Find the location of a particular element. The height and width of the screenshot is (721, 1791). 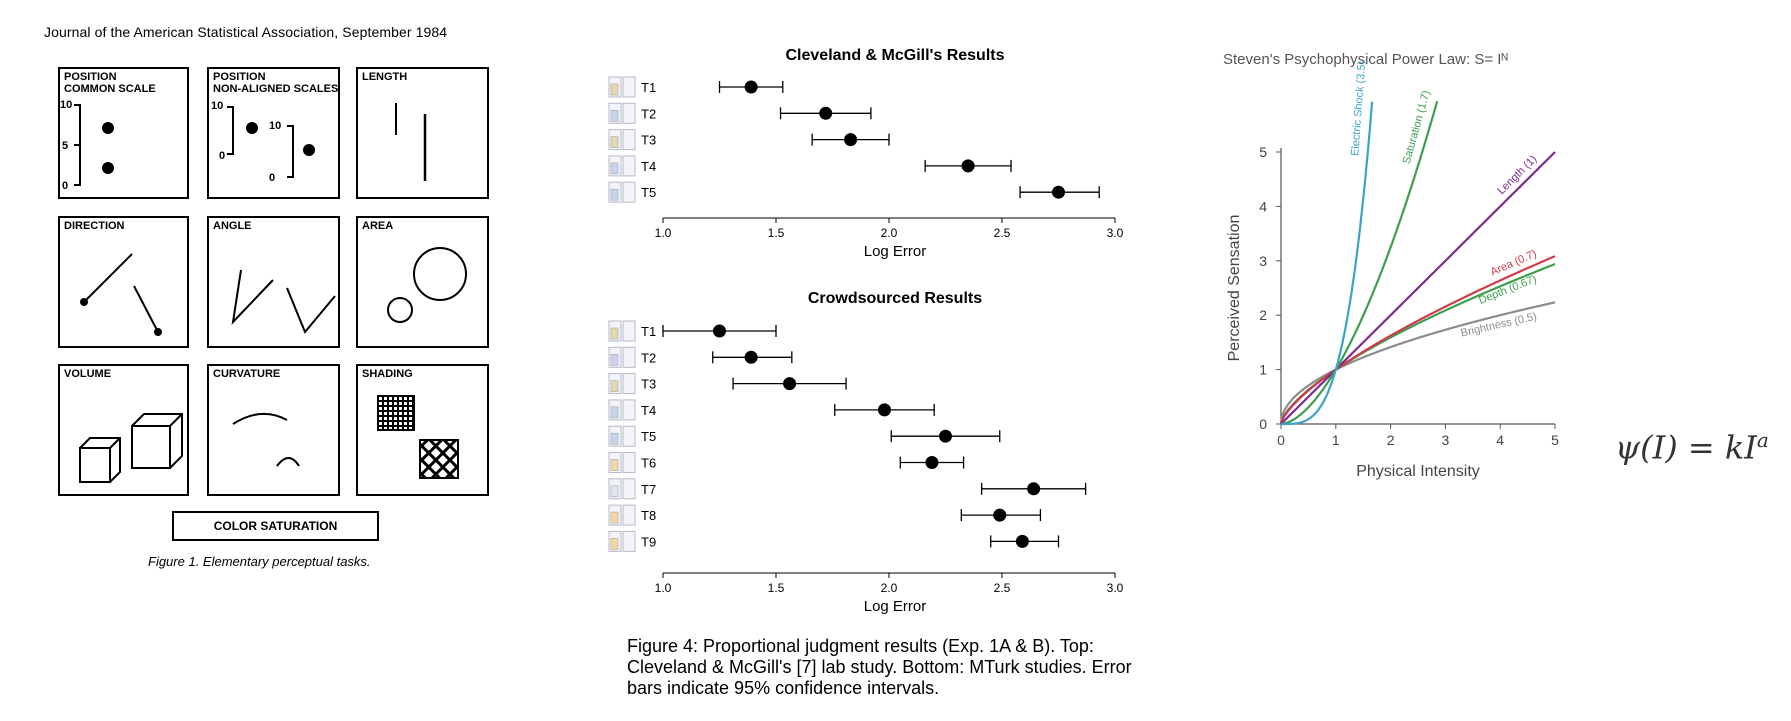

y-tick-label: 4 is located at coordinates (1263, 206).